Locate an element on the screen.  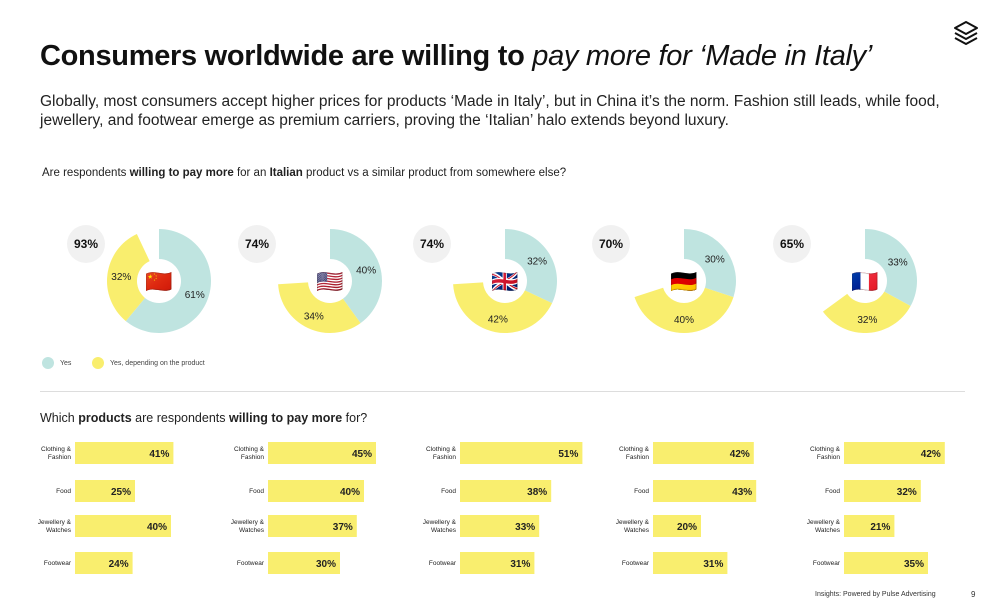
bar-1-0-category-label-line2: Fashion is located at coordinates (253, 457).